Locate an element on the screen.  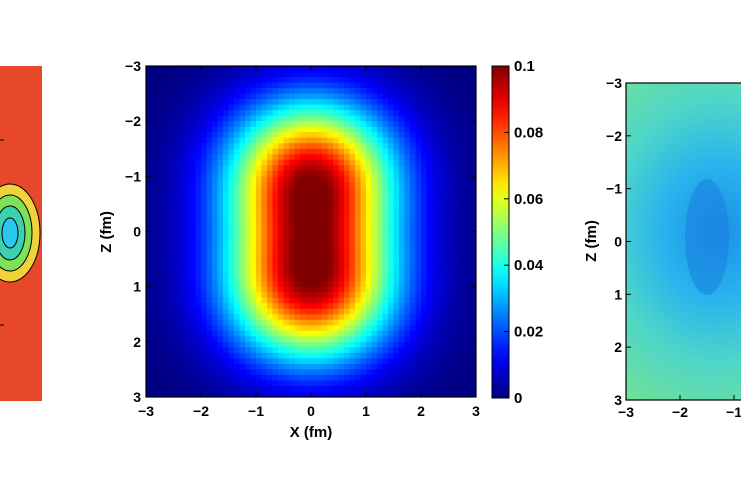
colorbar-gradient is located at coordinates (500, 232).